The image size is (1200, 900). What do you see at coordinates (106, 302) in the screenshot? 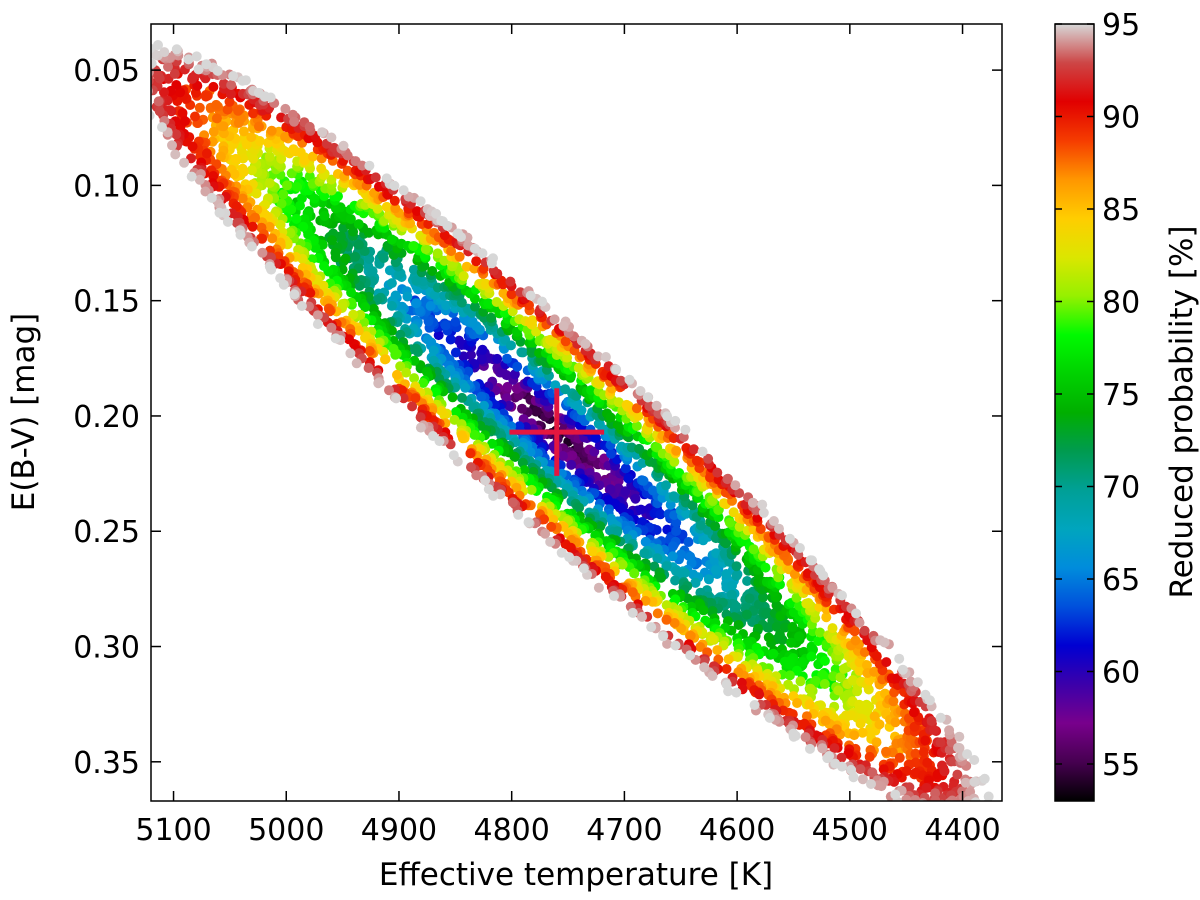
I see `y-tick-label: 0.15` at bounding box center [106, 302].